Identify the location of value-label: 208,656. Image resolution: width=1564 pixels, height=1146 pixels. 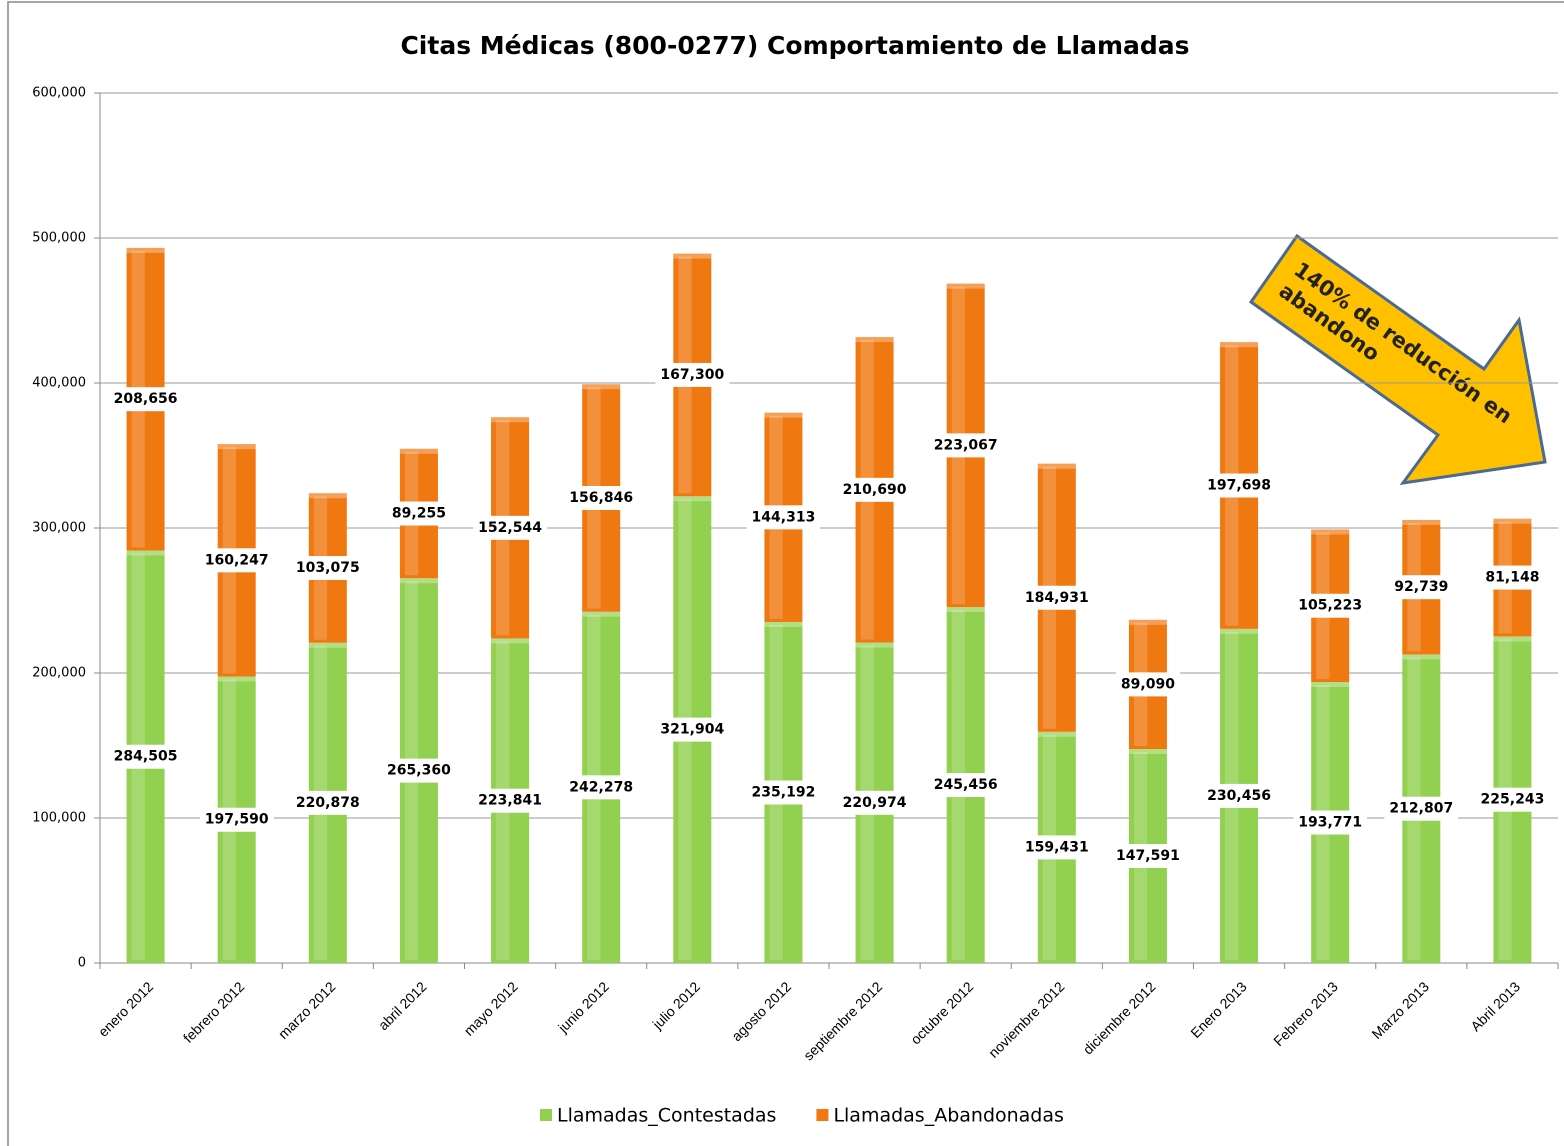
(146, 399).